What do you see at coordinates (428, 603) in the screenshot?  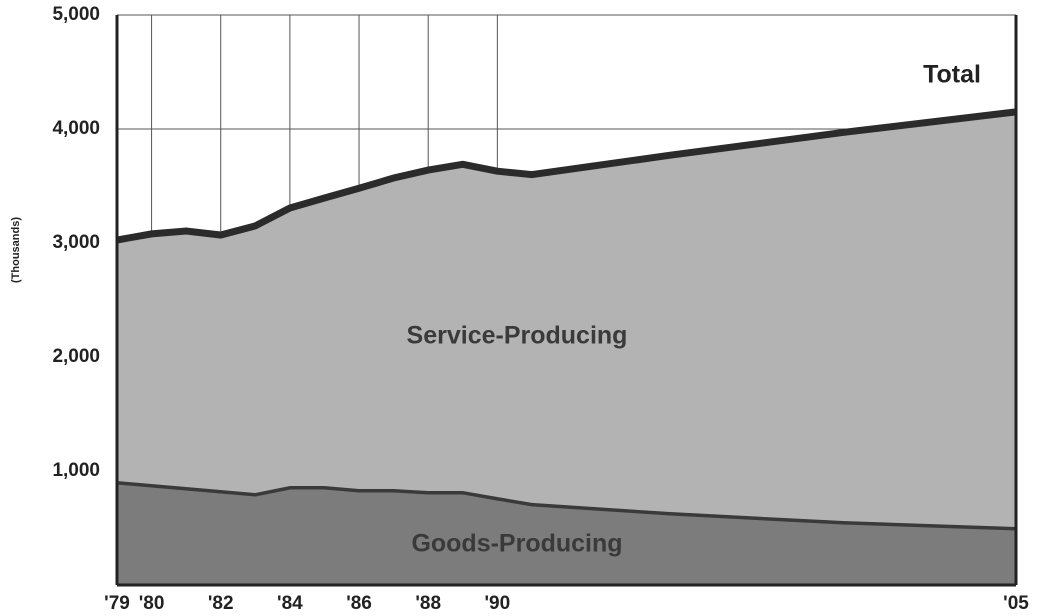 I see `x-tick-label: '88` at bounding box center [428, 603].